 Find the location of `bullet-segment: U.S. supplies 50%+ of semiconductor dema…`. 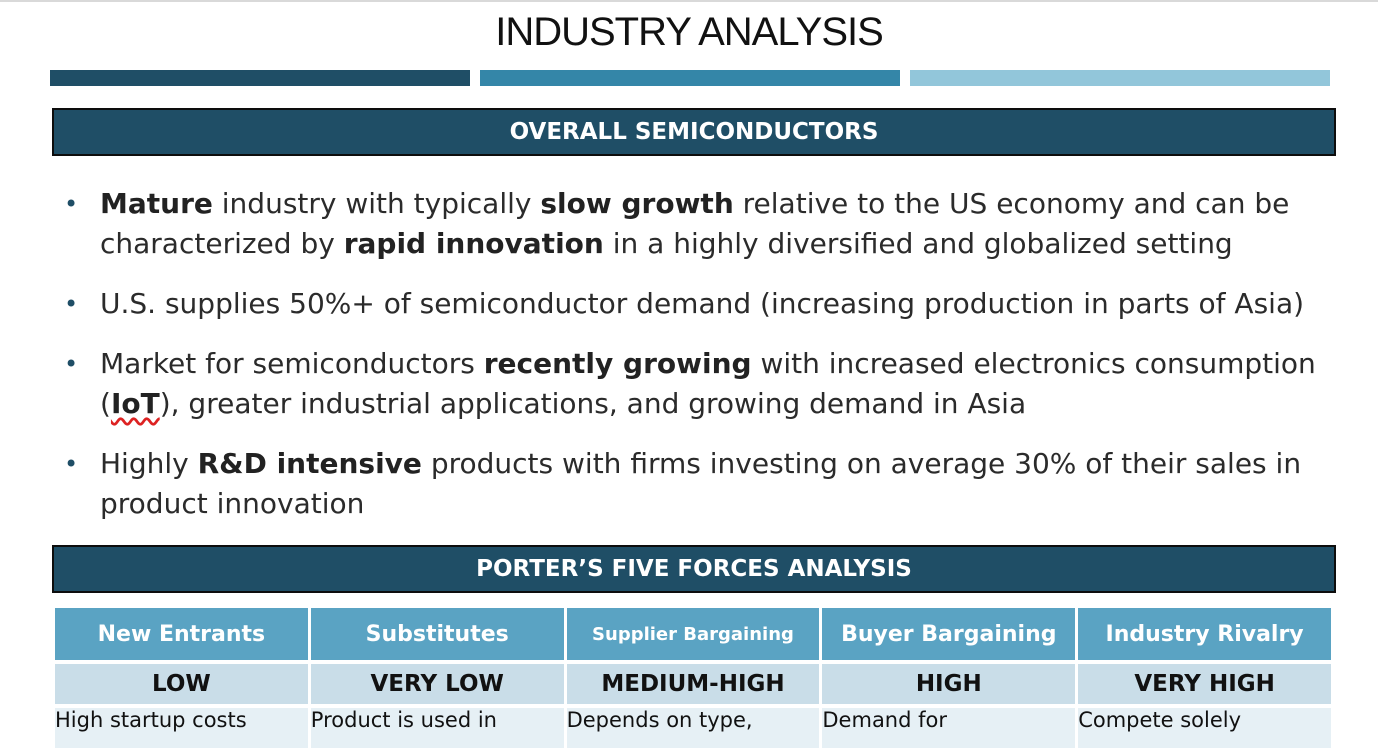

bullet-segment: U.S. supplies 50%+ of semiconductor dema… is located at coordinates (702, 303).